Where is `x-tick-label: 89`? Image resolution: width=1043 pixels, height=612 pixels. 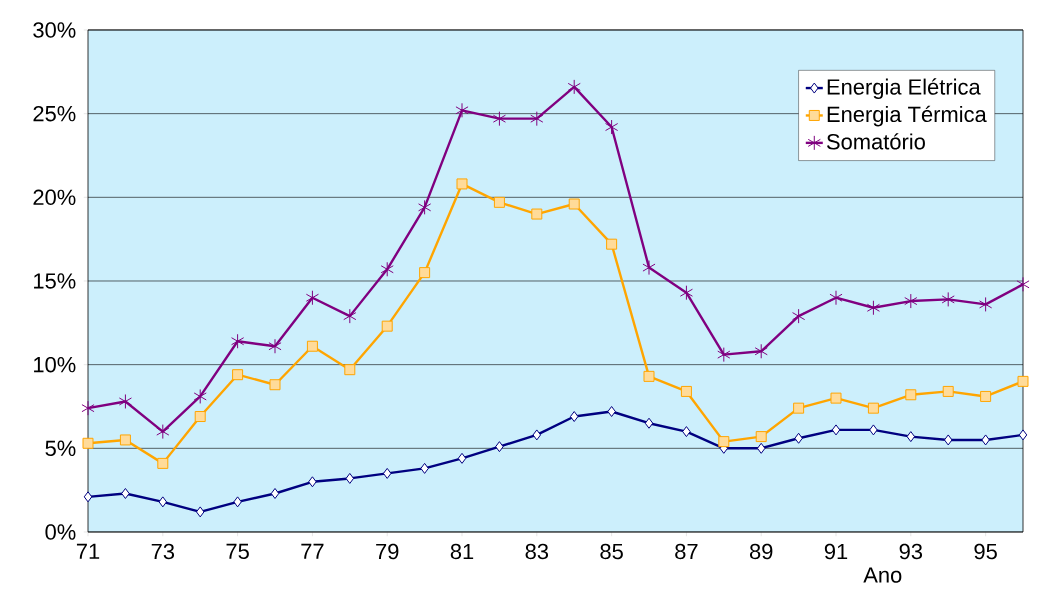 x-tick-label: 89 is located at coordinates (761, 551).